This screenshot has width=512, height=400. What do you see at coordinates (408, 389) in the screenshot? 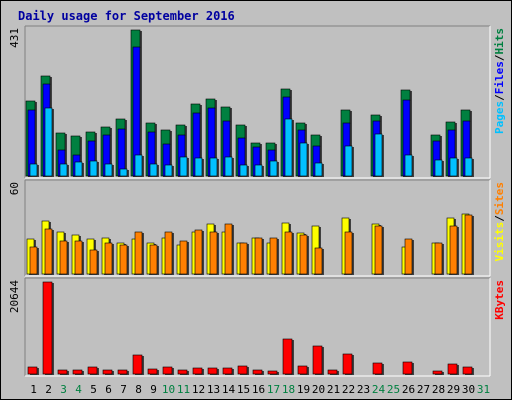
I see `day-label-26: 26` at bounding box center [408, 389].